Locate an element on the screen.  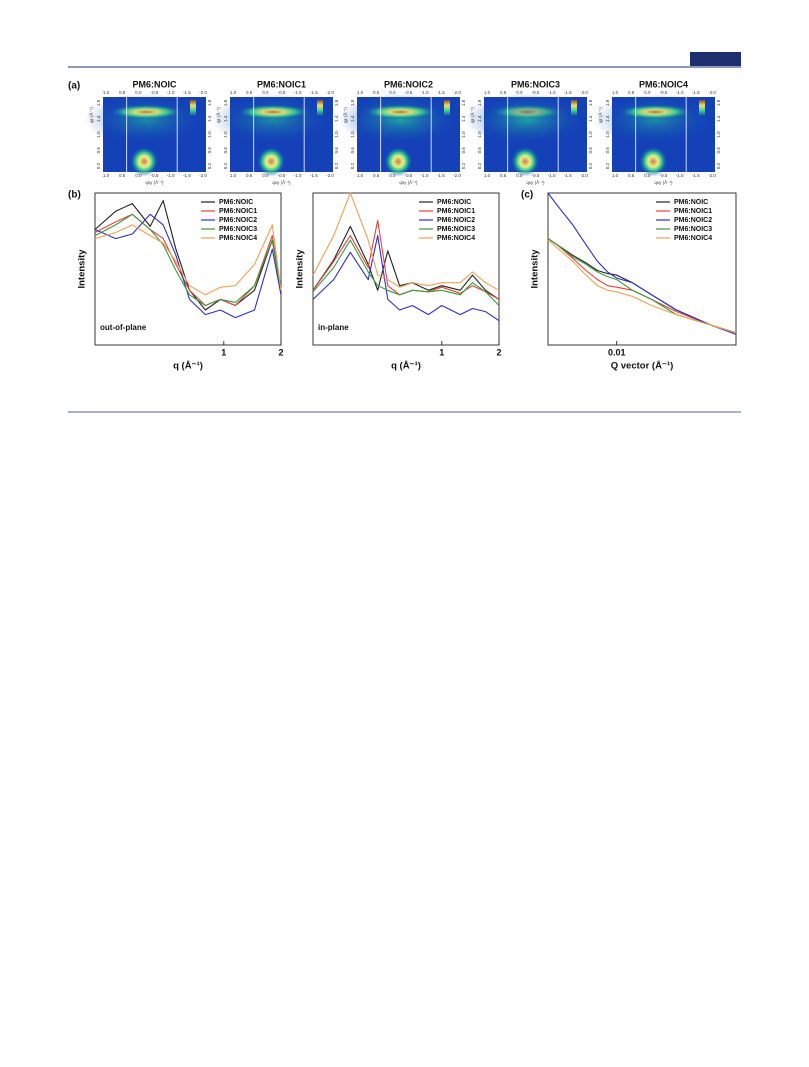
annotation: in-plane is located at coordinates (333, 327).